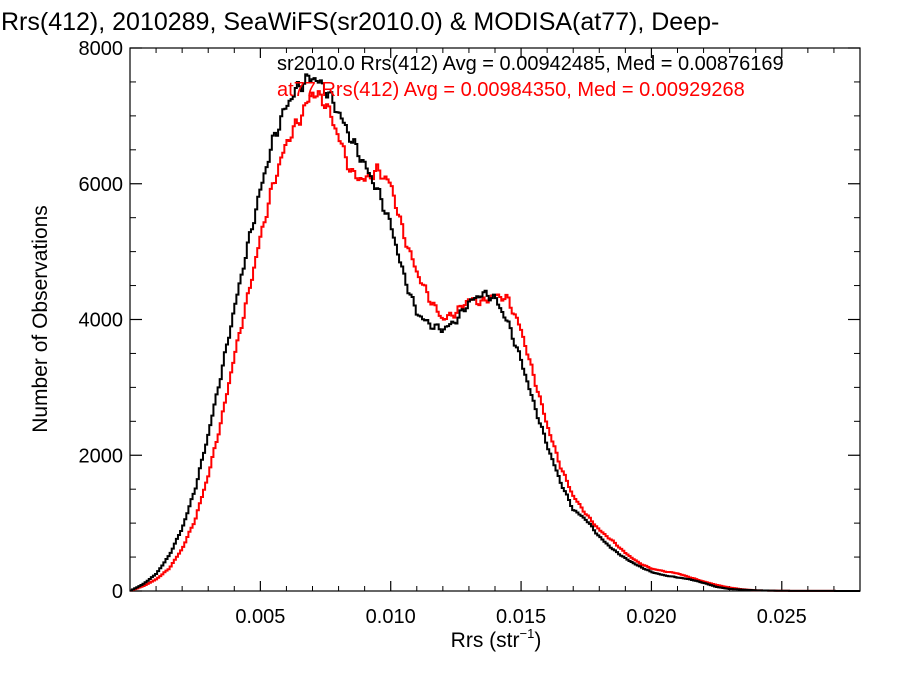  What do you see at coordinates (485, 640) in the screenshot?
I see `x-axis-label-main: Rrs (str` at bounding box center [485, 640].